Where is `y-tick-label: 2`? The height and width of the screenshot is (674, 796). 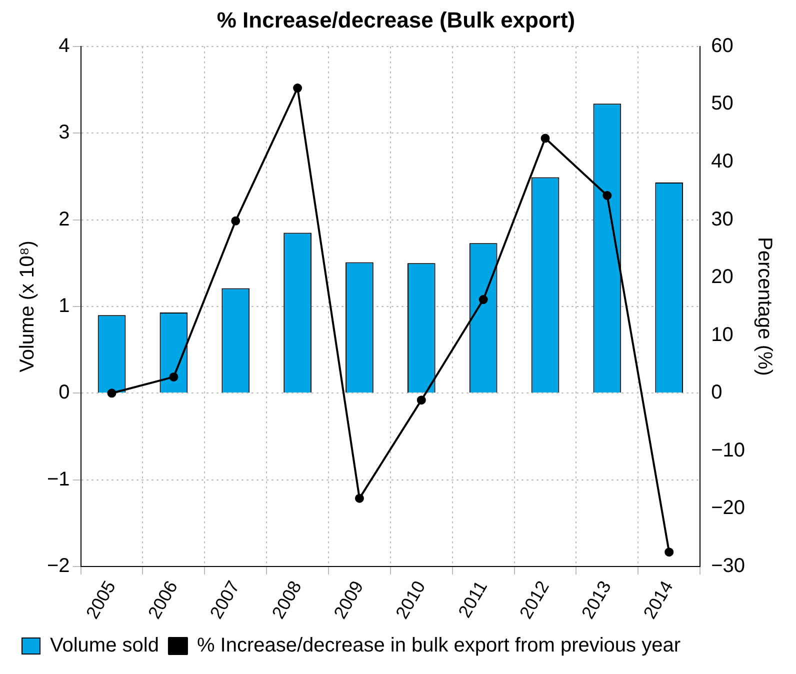
y-tick-label: 2 is located at coordinates (64, 219).